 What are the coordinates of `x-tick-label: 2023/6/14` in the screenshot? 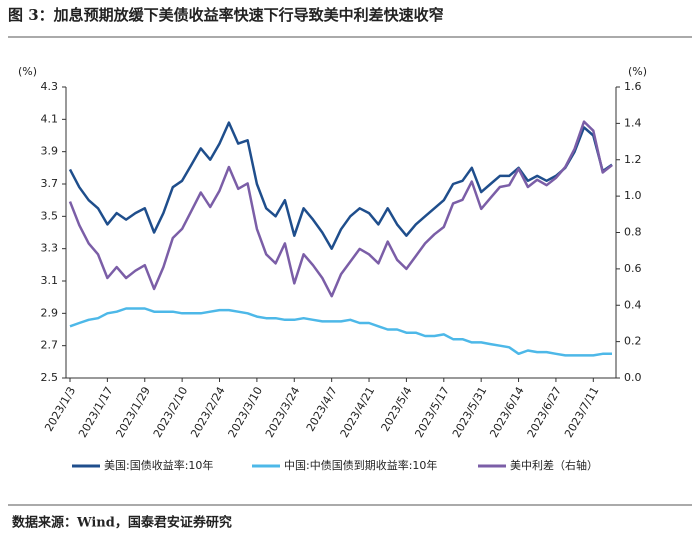 It's located at (506, 412).